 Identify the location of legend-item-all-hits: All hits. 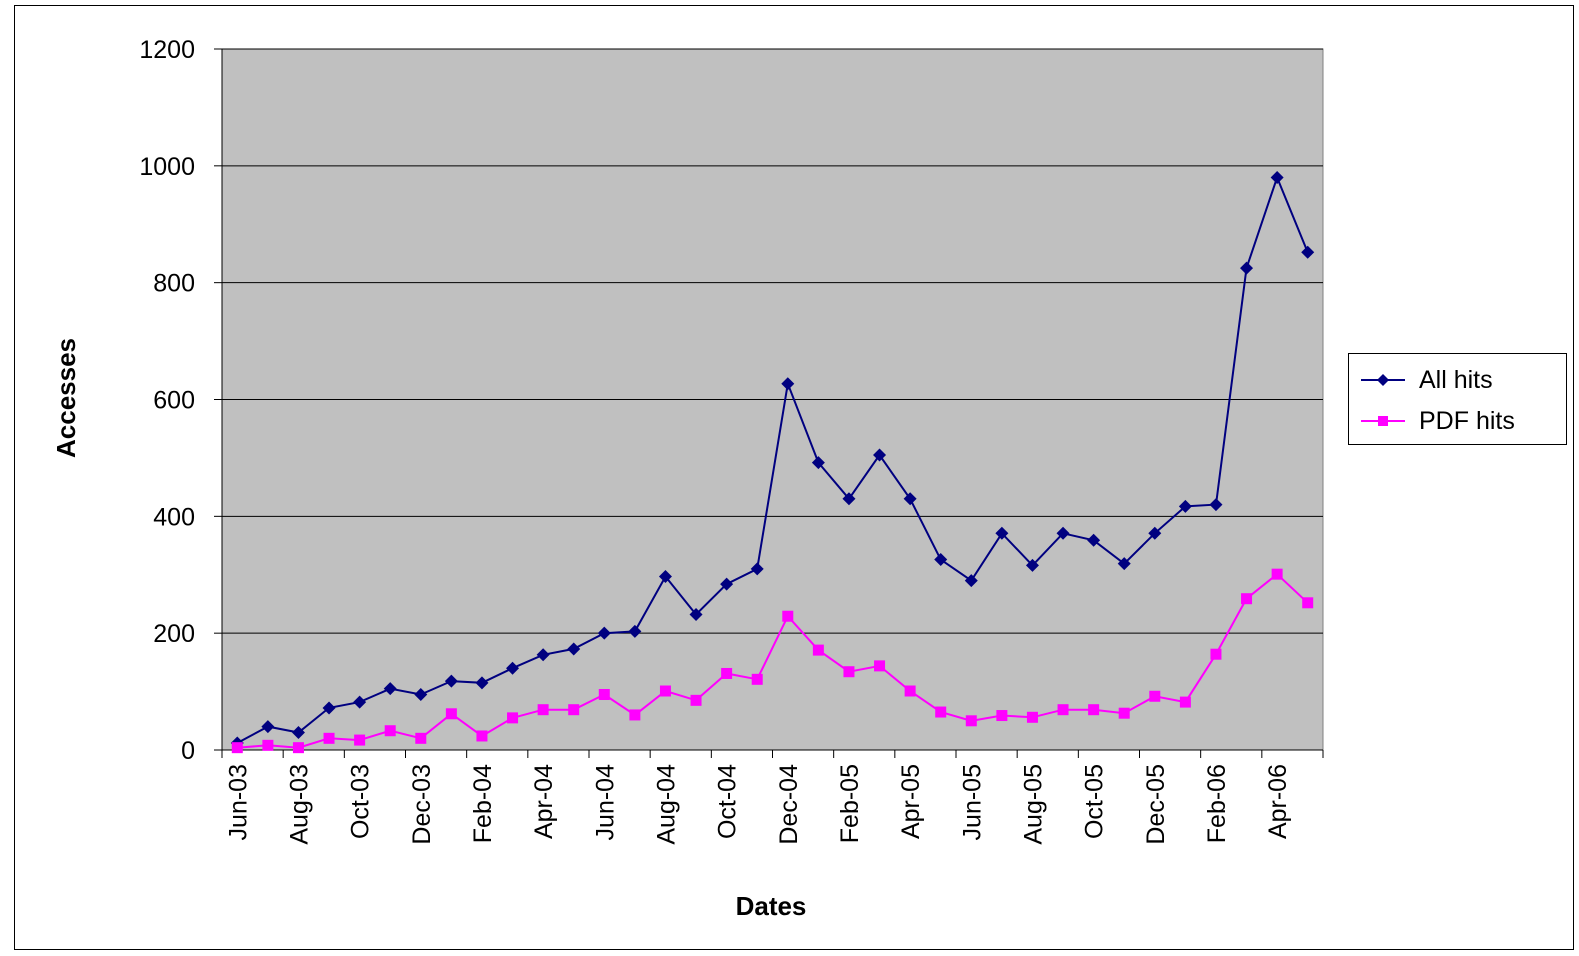
(1458, 380).